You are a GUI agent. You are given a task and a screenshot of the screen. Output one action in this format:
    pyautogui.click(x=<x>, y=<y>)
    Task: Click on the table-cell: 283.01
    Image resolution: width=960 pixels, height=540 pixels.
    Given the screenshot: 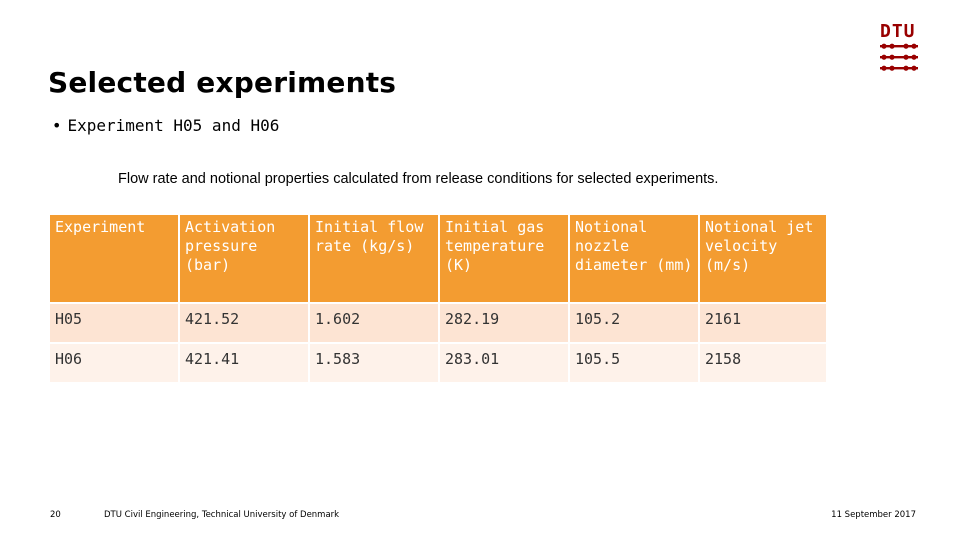 What is the action you would take?
    pyautogui.click(x=504, y=363)
    